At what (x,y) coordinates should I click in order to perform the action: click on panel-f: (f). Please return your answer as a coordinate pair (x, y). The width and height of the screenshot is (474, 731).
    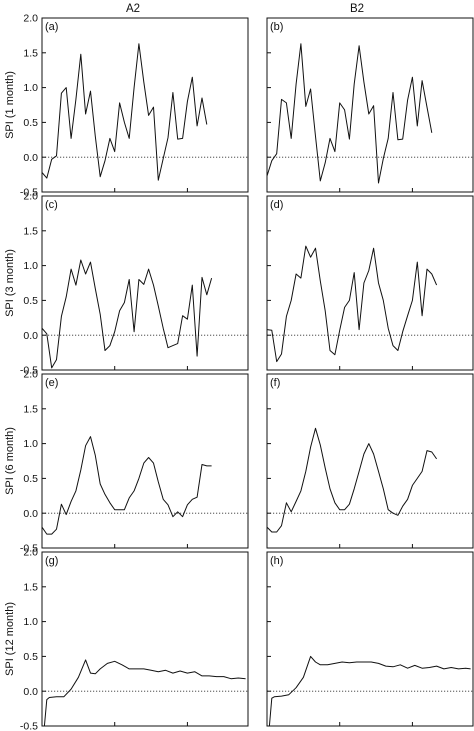
    Looking at the image, I should click on (370, 461).